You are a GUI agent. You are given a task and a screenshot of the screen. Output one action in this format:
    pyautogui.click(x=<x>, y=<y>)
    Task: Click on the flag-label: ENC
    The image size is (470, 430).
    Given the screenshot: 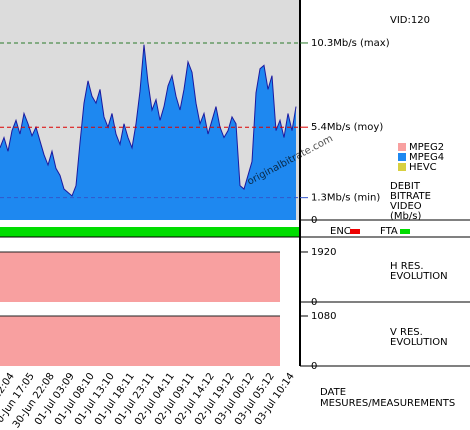 What is the action you would take?
    pyautogui.click(x=340, y=231)
    